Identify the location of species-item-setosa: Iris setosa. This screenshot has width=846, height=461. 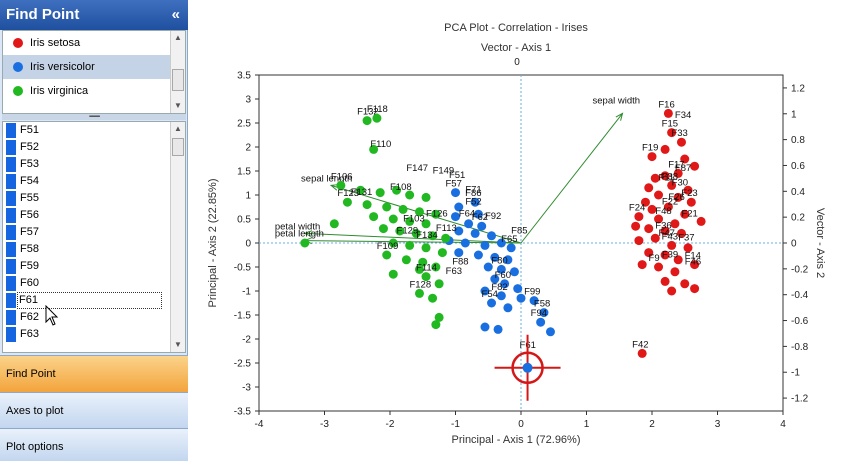
(94, 43).